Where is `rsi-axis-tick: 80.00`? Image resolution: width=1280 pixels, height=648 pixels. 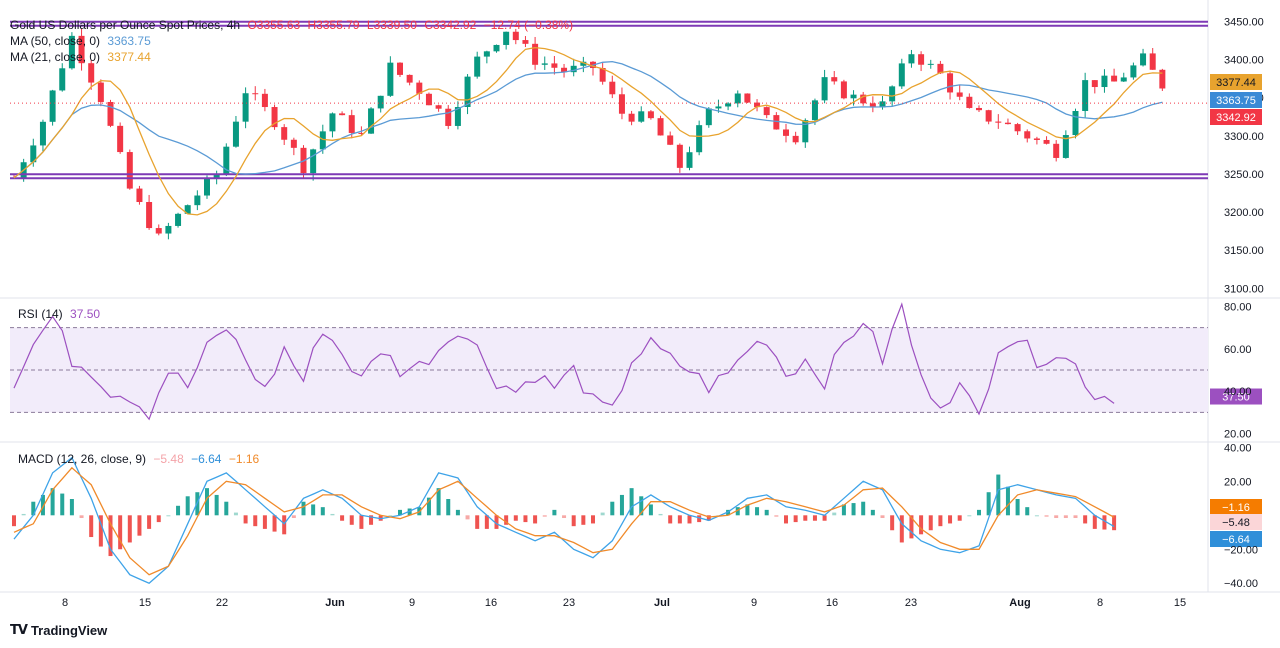
rsi-axis-tick: 80.00 is located at coordinates (1238, 307).